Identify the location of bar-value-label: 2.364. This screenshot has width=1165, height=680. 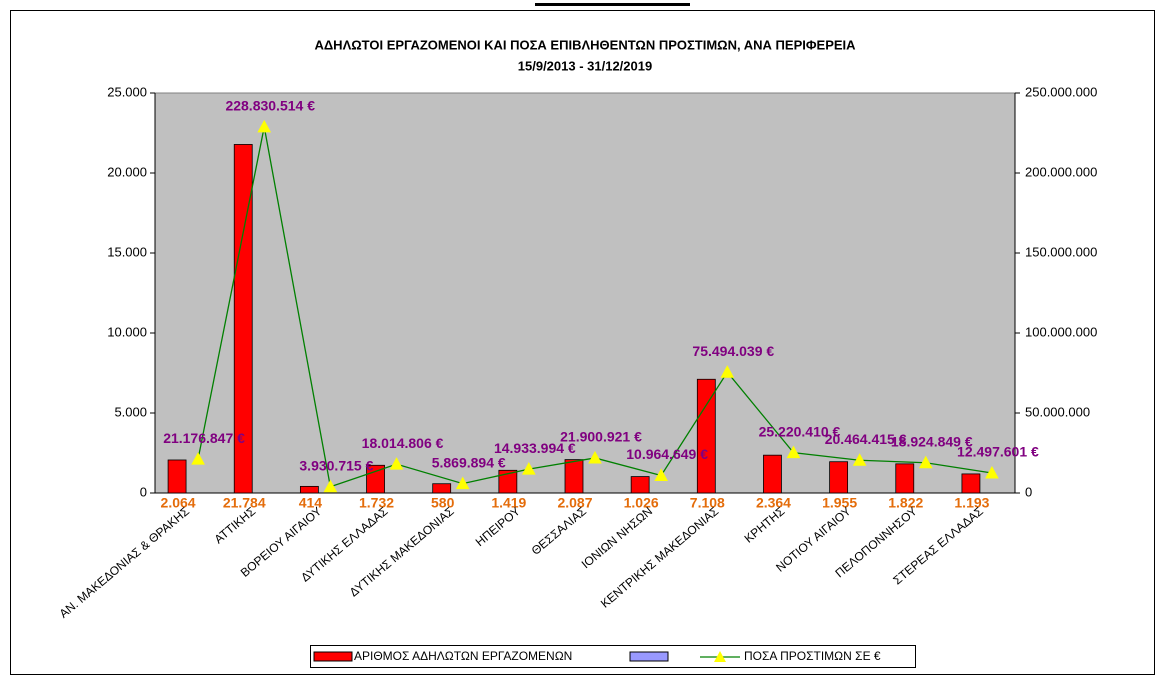
(773, 503).